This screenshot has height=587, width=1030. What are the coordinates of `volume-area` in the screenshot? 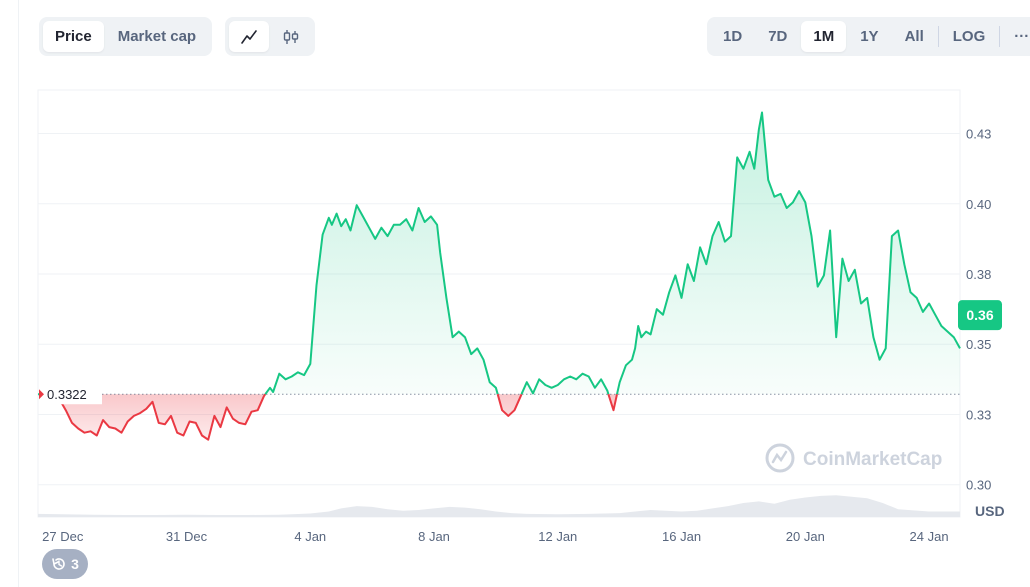 It's located at (499, 506).